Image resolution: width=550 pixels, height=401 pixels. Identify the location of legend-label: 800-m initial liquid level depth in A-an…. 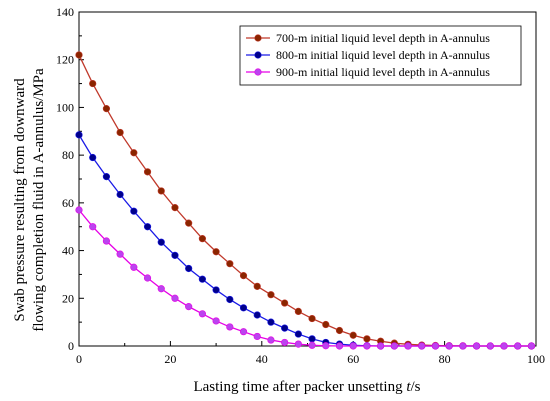
(383, 55).